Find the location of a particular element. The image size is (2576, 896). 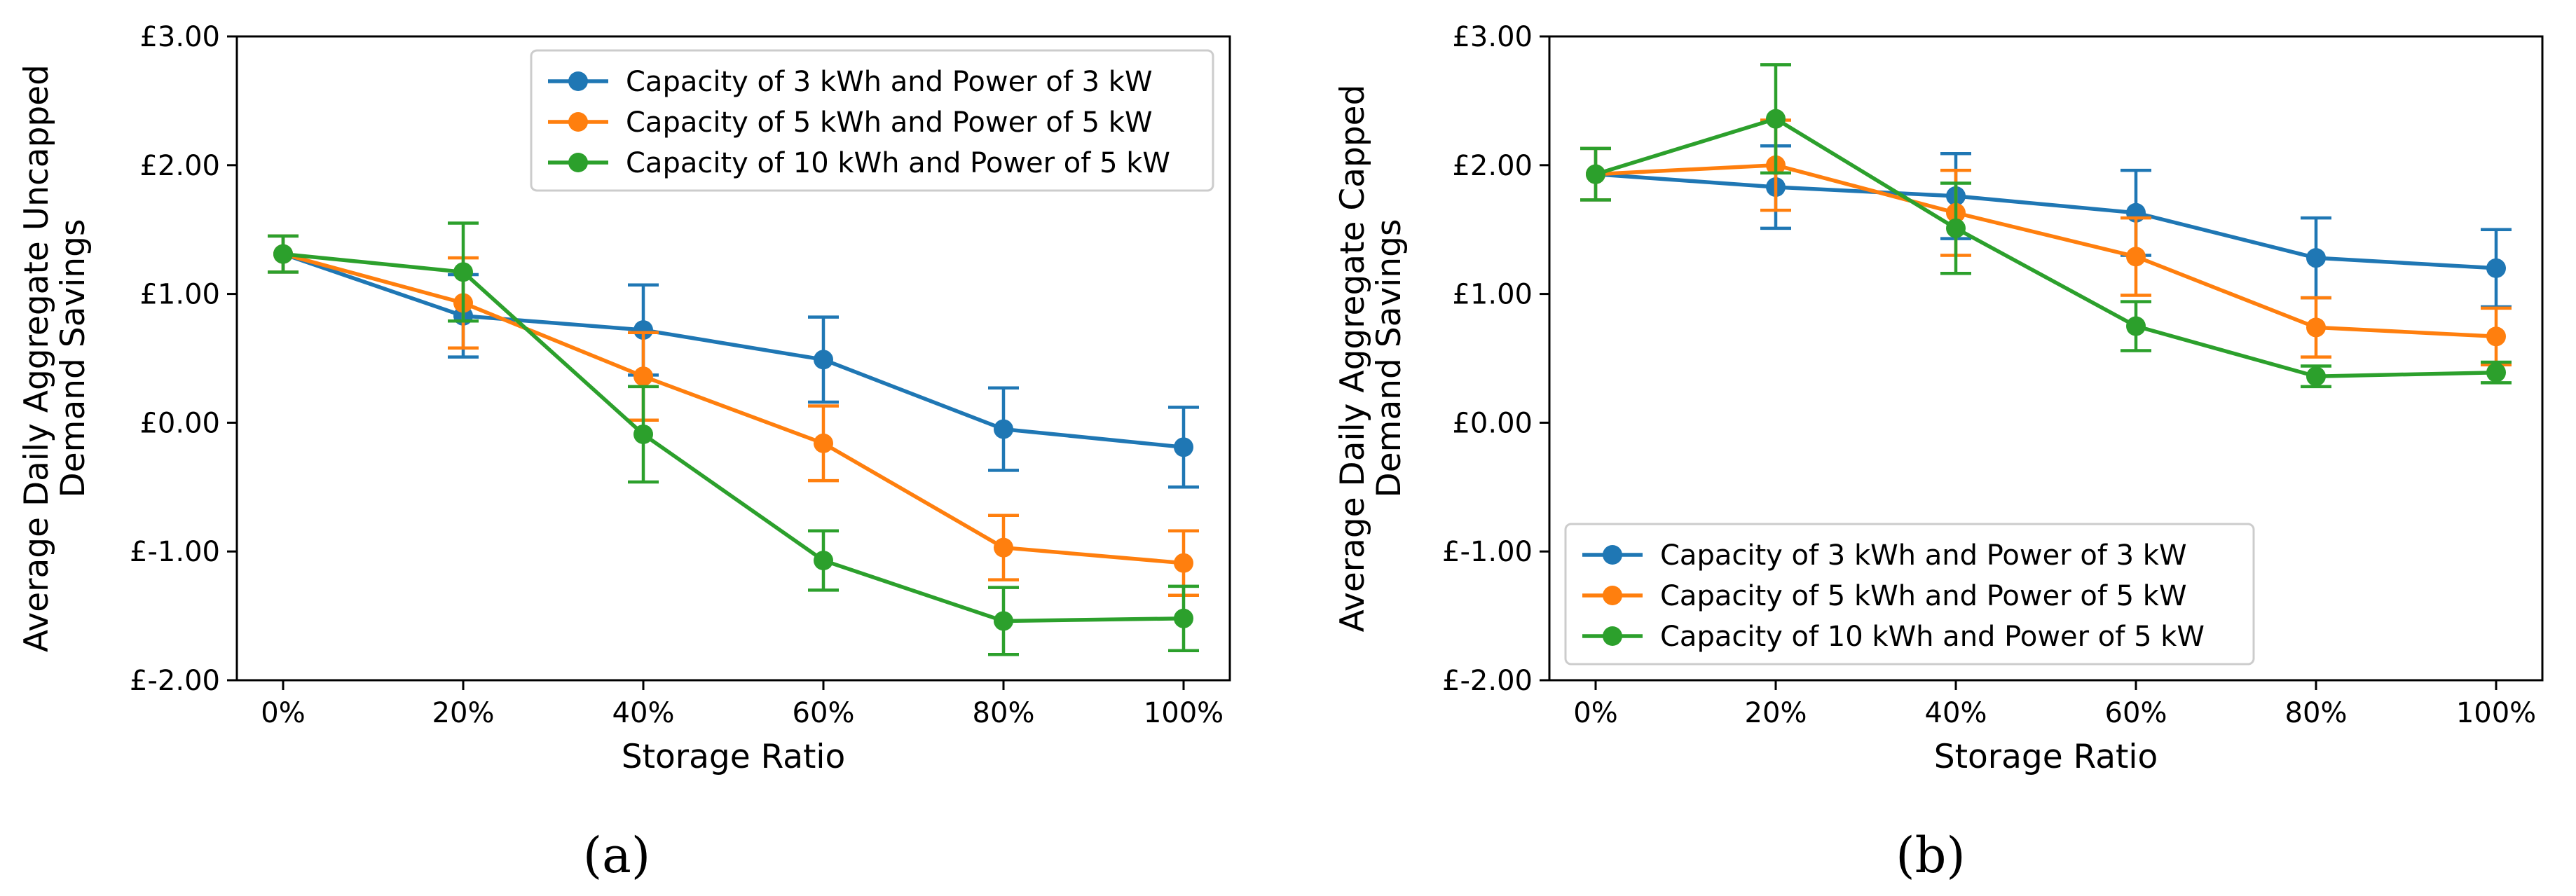

y-axis-title-line1: Average Daily Aggregate Capped is located at coordinates (1353, 359).